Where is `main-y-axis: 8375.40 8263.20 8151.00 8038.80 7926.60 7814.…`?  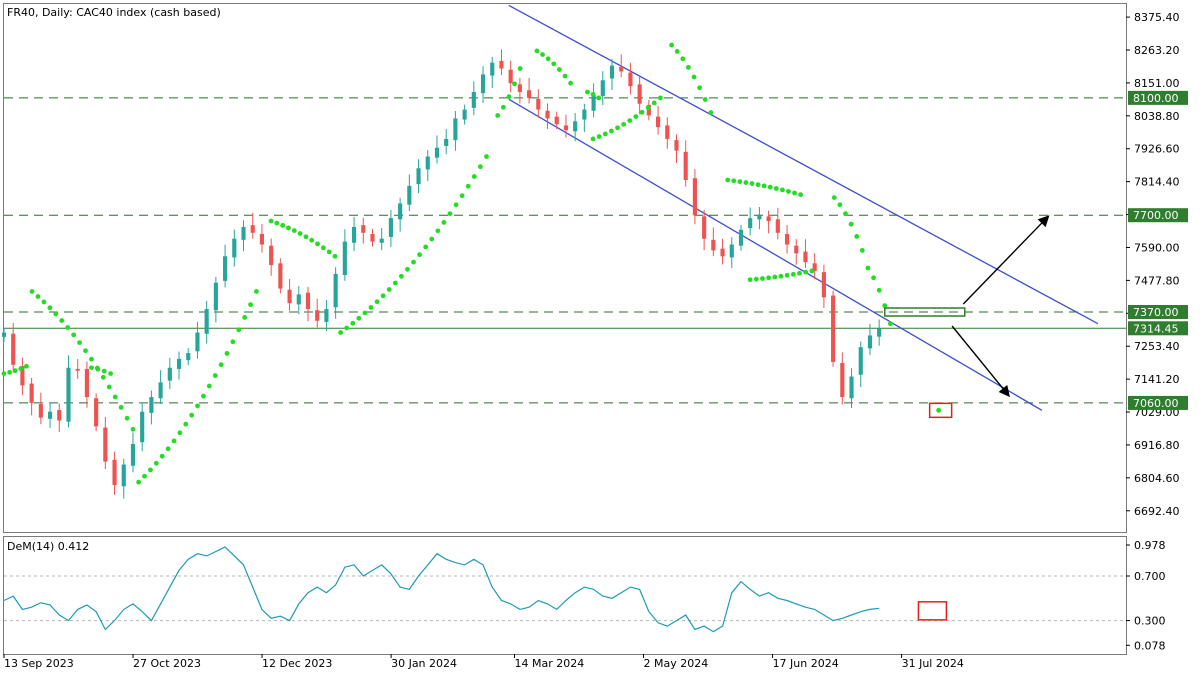
main-y-axis: 8375.40 8263.20 8151.00 8038.80 7926.60 7814.… is located at coordinates (1153, 264).